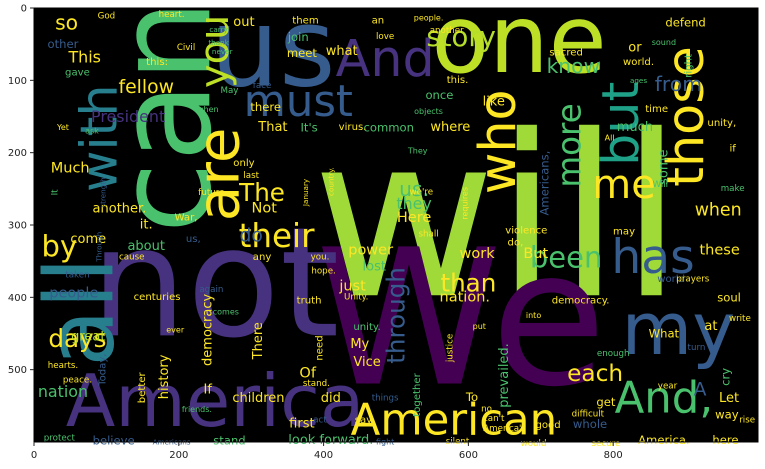 This screenshot has height=469, width=765. Describe the element at coordinates (366, 362) in the screenshot. I see `word-66: Vice` at that location.